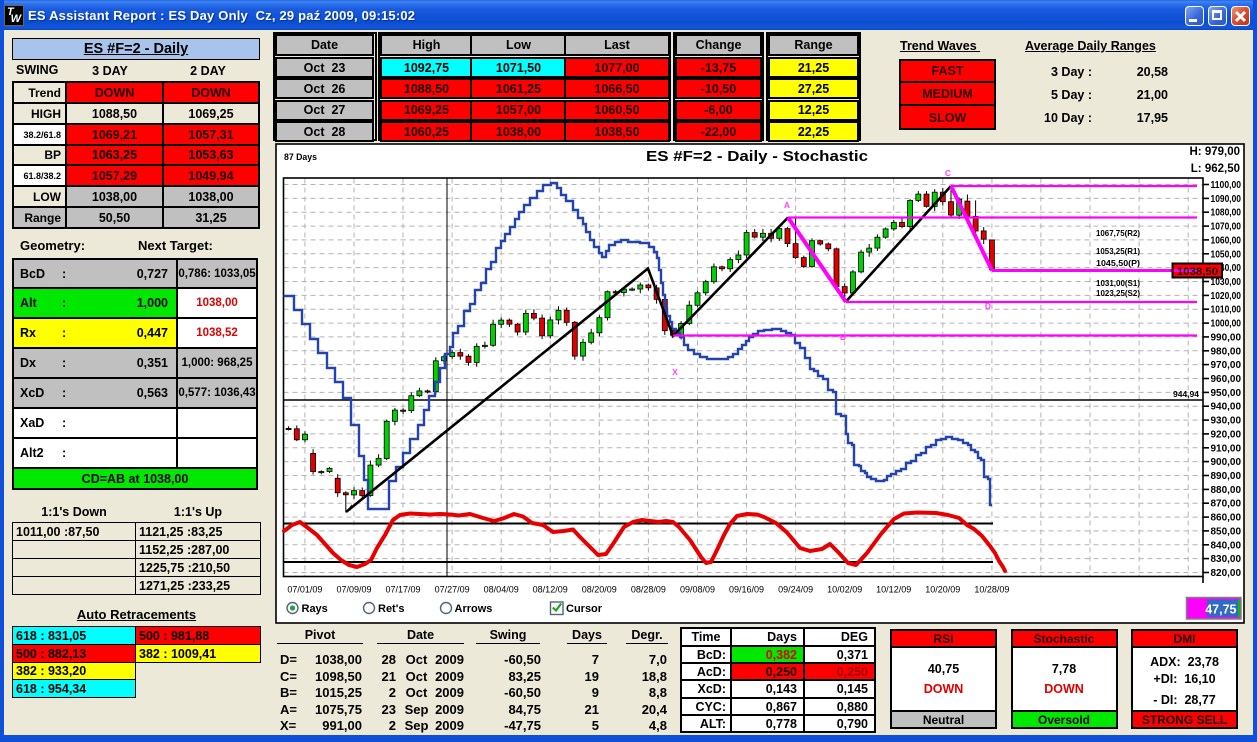 The height and width of the screenshot is (742, 1257). I want to click on svg-text: 1031,00(S1), so click(1118, 283).